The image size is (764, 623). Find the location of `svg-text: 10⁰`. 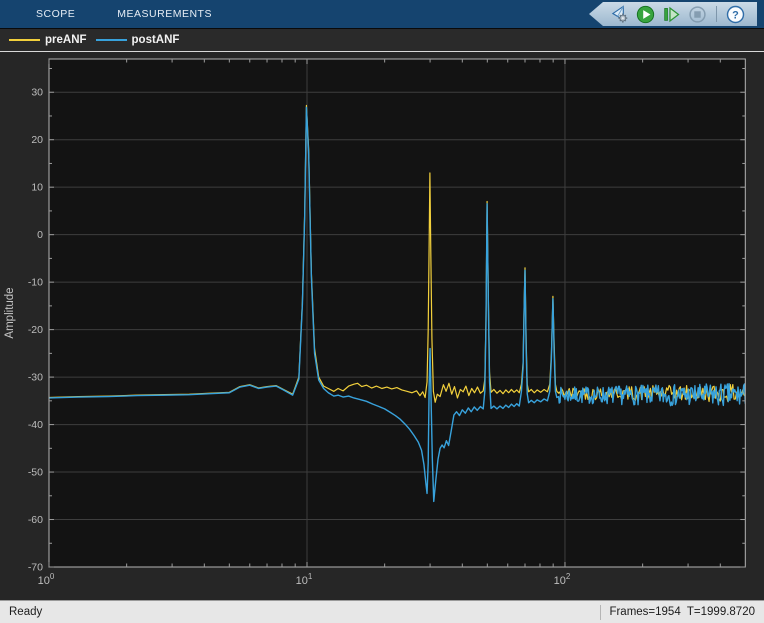

svg-text: 10⁰ is located at coordinates (46, 579).